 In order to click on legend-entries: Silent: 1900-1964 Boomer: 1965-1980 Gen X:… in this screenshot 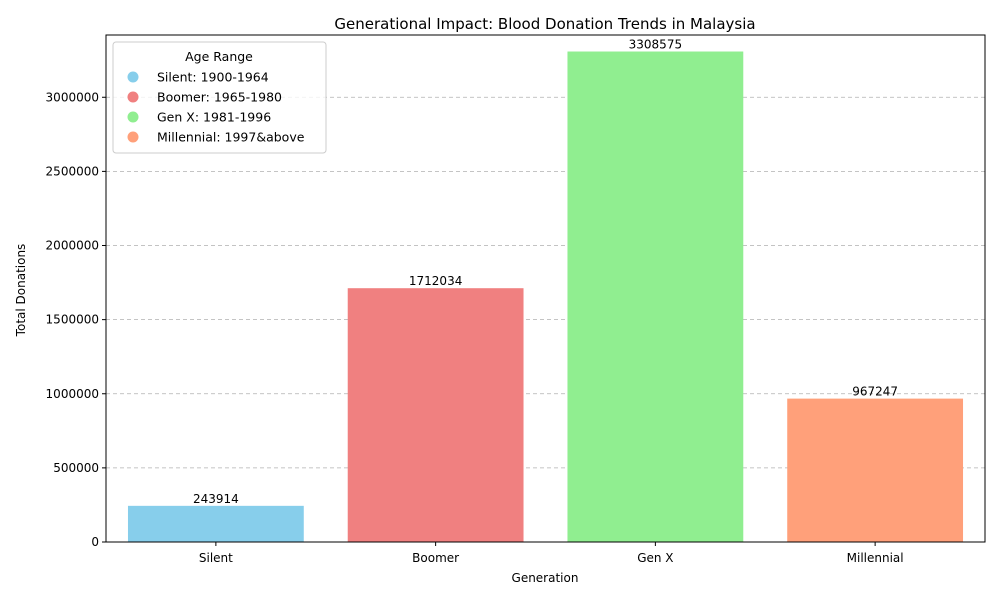, I will do `click(216, 107)`.